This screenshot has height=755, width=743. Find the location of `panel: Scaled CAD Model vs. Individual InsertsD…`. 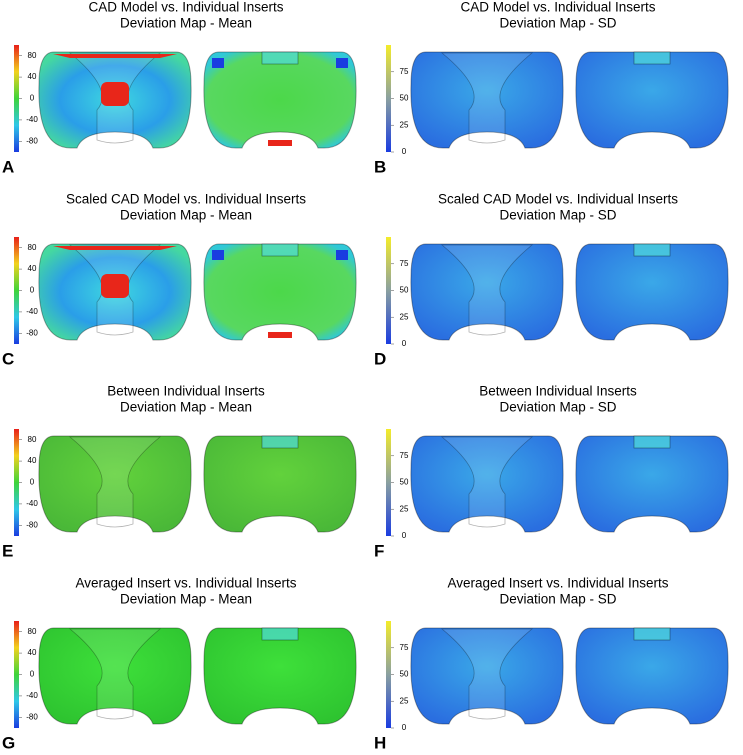

panel: Scaled CAD Model vs. Individual InsertsD… is located at coordinates (551, 280).